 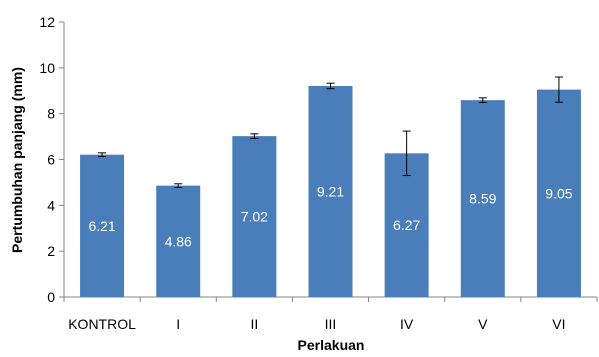 I want to click on y-tick-label: 6, so click(x=51, y=160).